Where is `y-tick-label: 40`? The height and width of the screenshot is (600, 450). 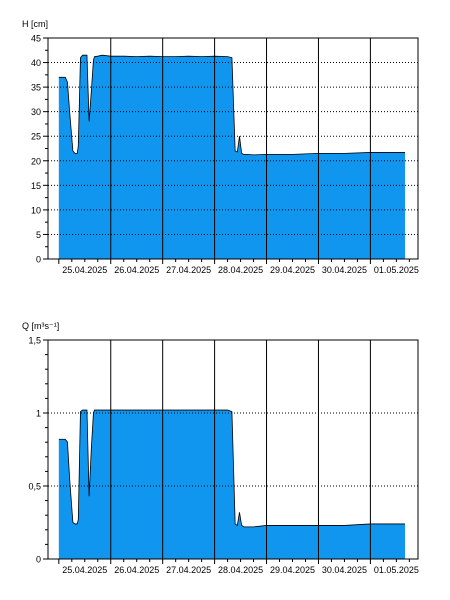 y-tick-label: 40 is located at coordinates (36, 63).